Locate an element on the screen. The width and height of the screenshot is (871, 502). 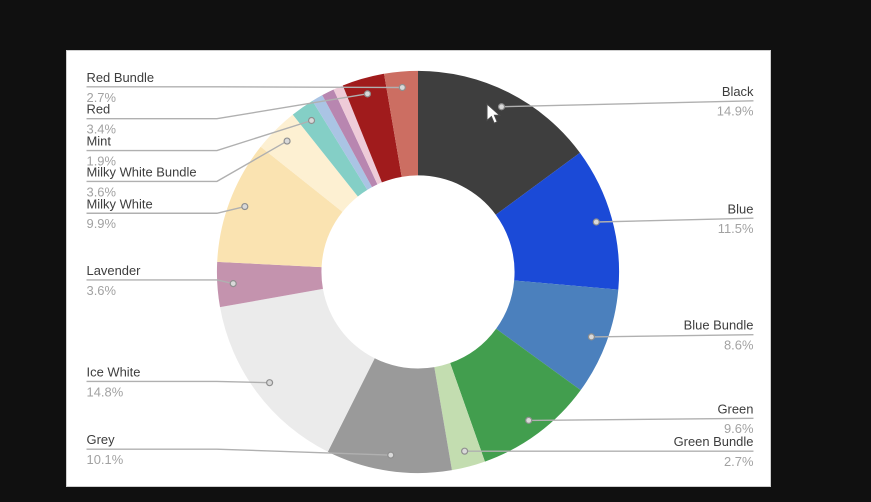
pie-segment-red-bundle is located at coordinates (401, 123).